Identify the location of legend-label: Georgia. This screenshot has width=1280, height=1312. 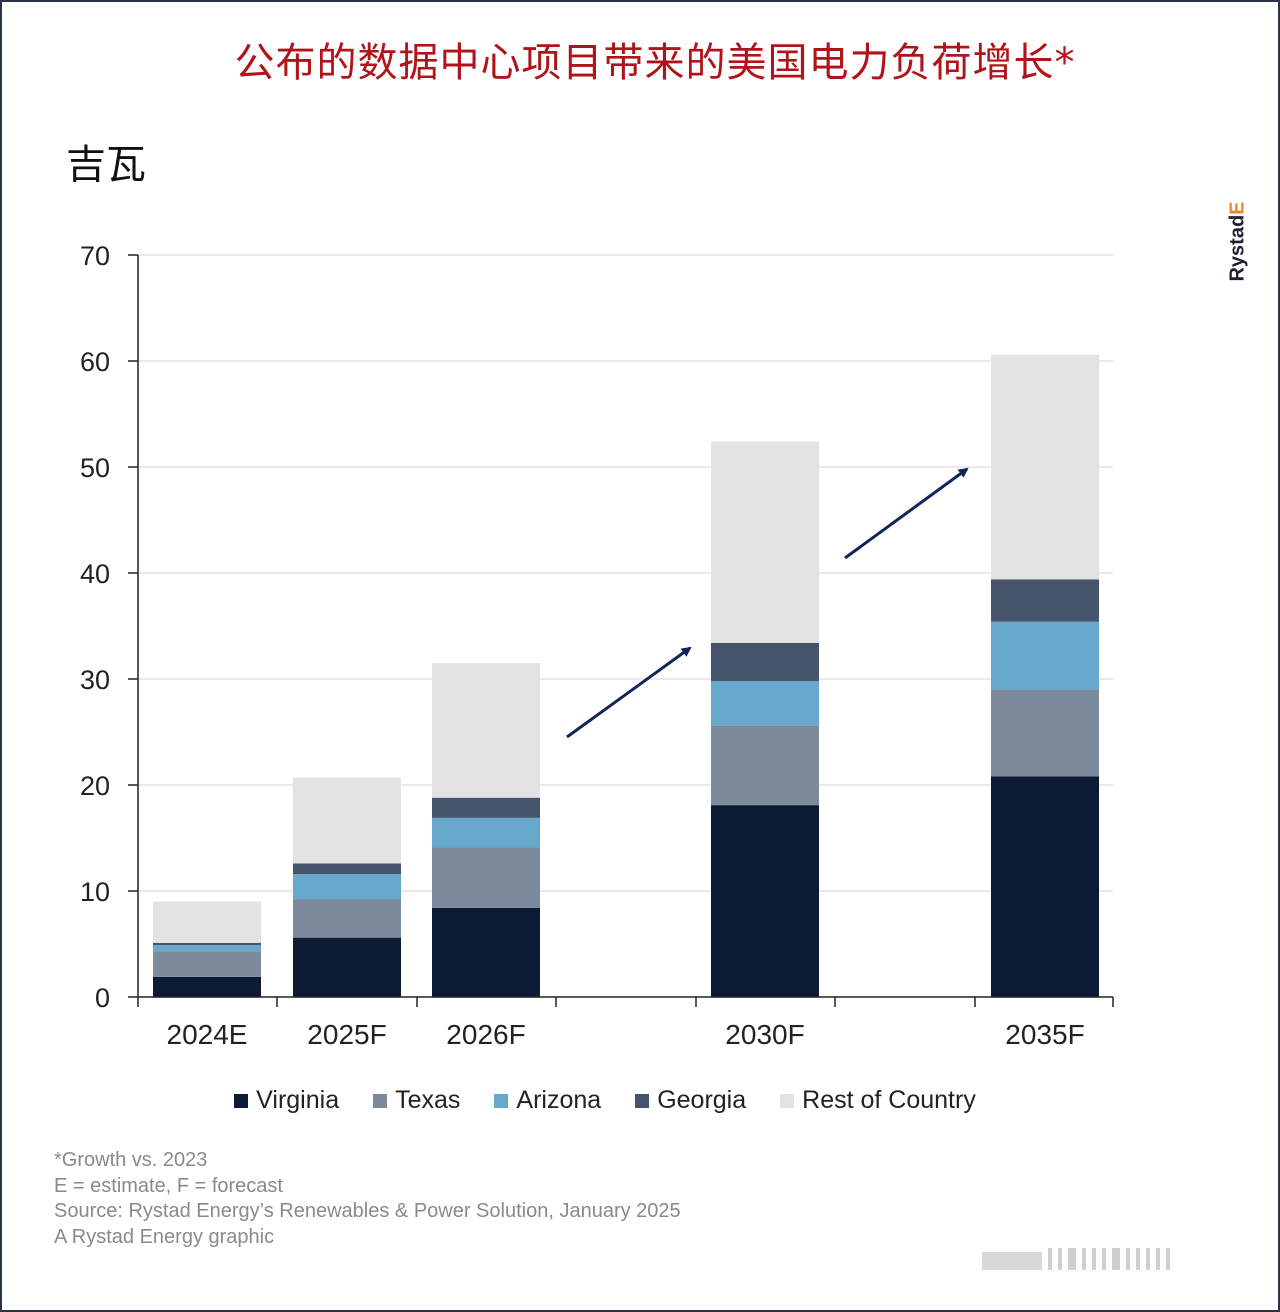
(702, 1100).